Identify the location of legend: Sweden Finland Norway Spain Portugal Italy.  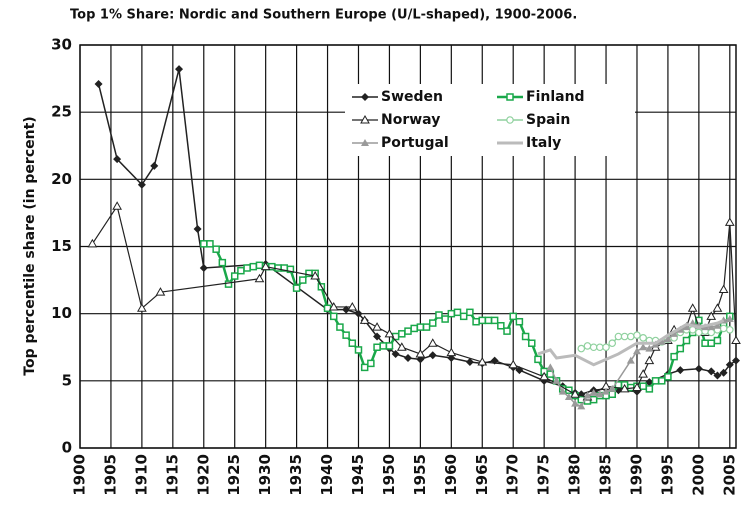
(490, 120).